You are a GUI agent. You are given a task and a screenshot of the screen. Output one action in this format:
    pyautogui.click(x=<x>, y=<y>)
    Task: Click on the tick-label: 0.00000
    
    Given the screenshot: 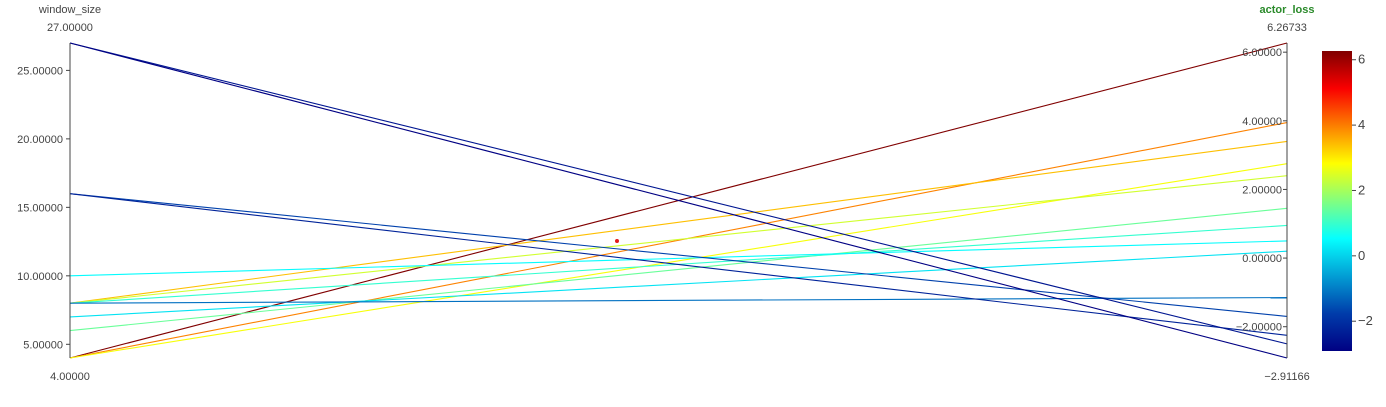 What is the action you would take?
    pyautogui.click(x=1262, y=259)
    